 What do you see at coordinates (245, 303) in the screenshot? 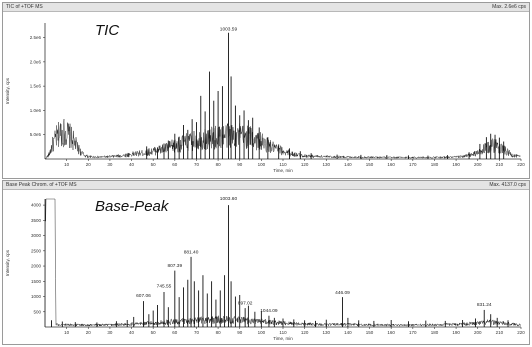
I see `base-peak-peak-label-5: 897.02` at bounding box center [245, 303].